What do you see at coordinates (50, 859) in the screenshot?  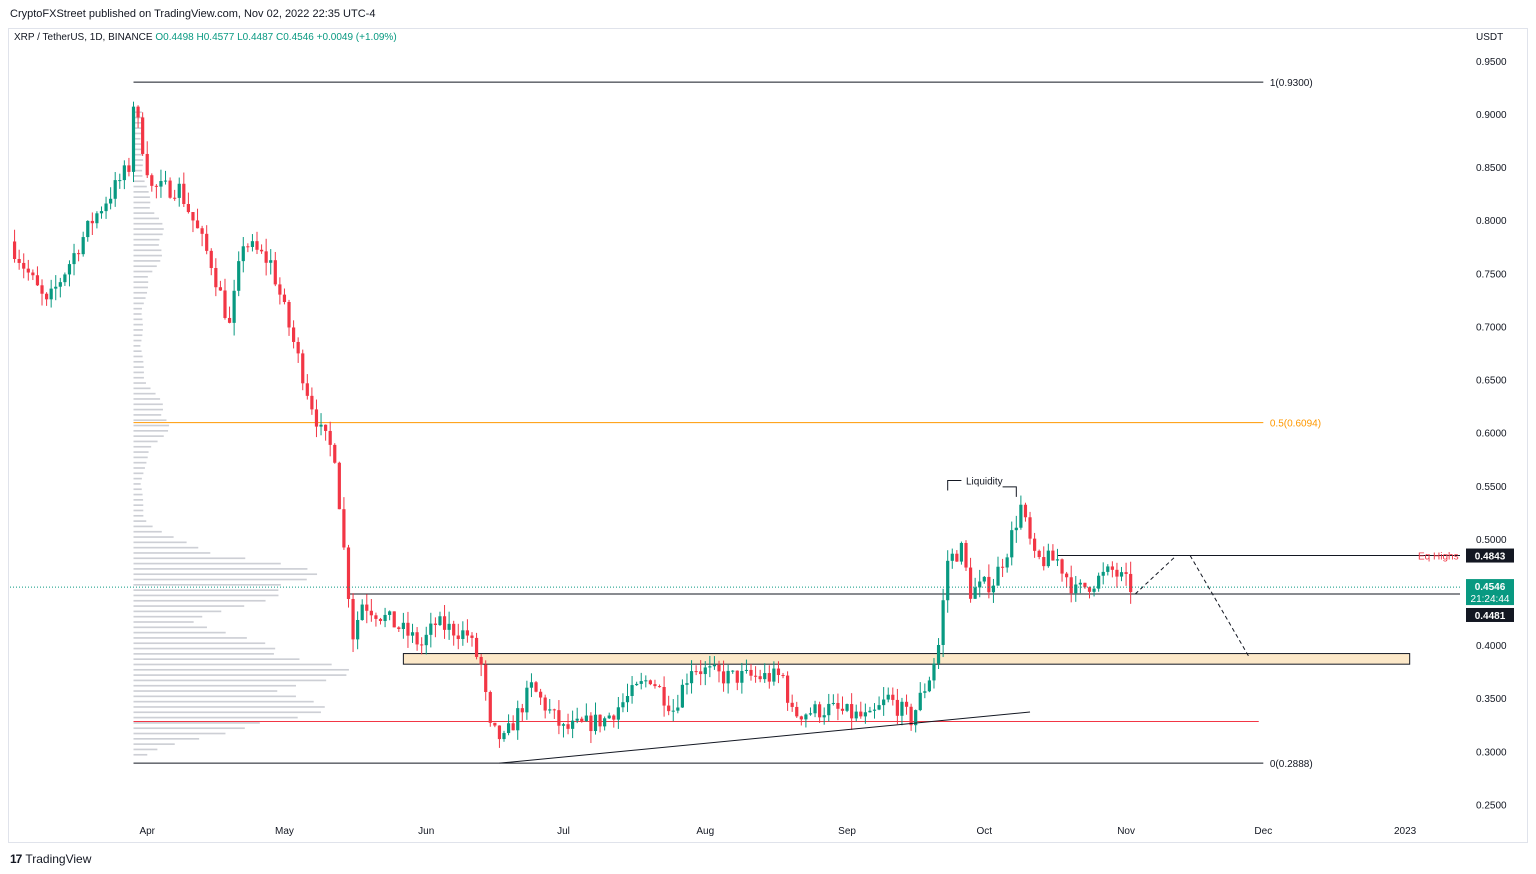 I see `tradingview-logo: 17 TradingView` at bounding box center [50, 859].